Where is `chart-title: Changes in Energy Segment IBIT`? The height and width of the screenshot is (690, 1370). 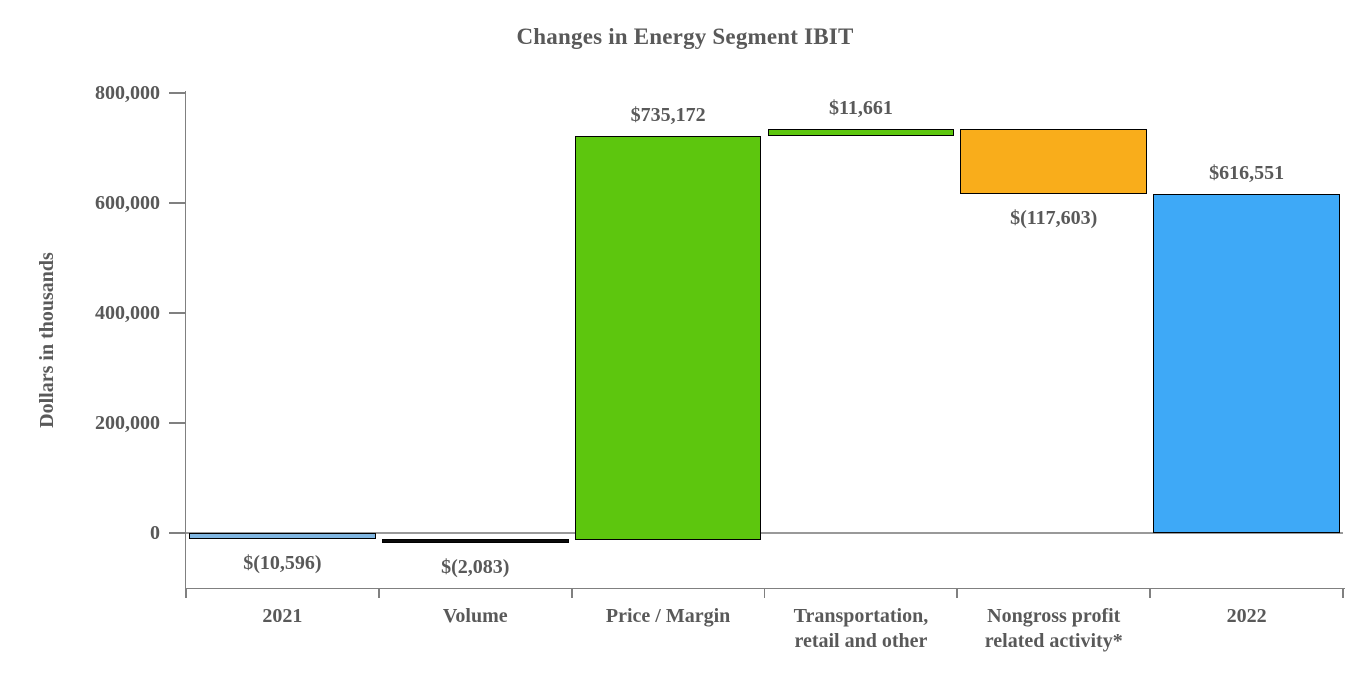
chart-title: Changes in Energy Segment IBIT is located at coordinates (685, 36).